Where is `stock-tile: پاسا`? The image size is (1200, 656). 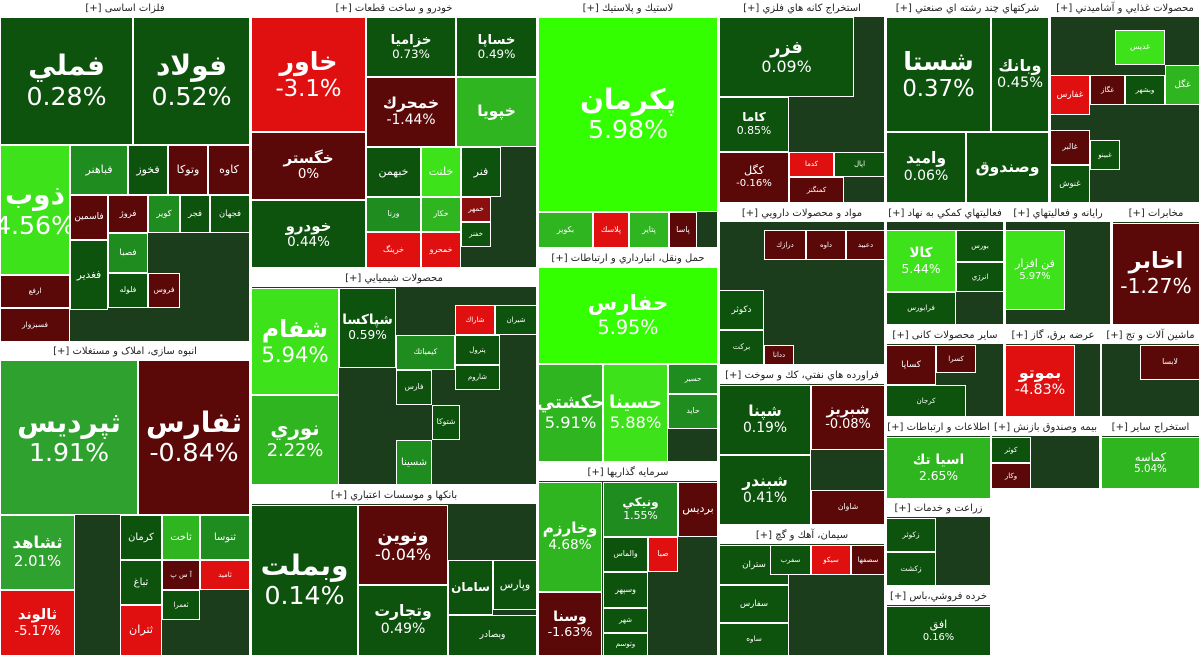
stock-tile: پاسا is located at coordinates (683, 229).